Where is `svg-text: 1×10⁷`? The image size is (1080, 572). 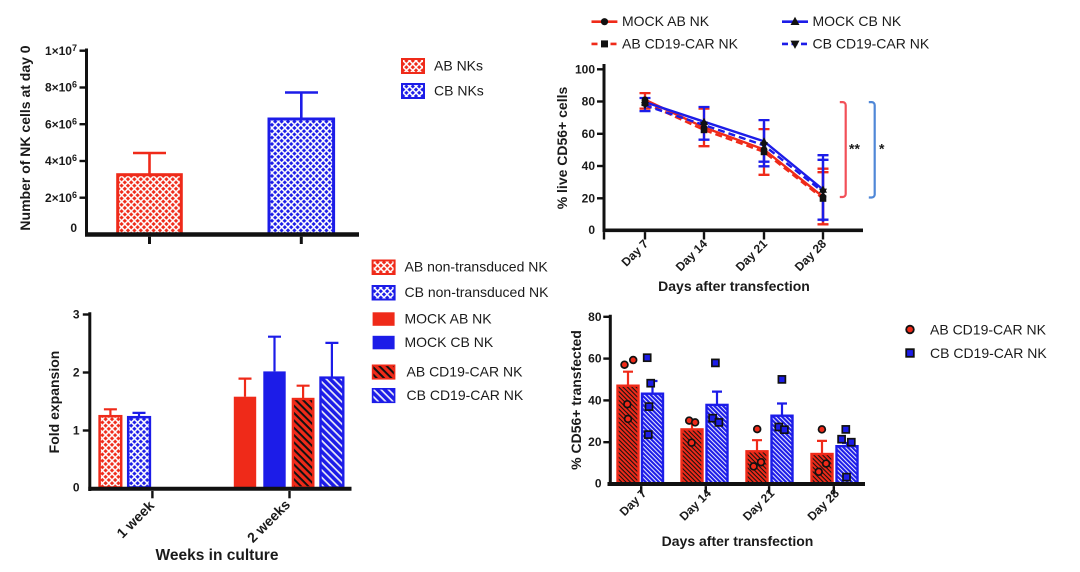 svg-text: 1×10⁷ is located at coordinates (61, 50).